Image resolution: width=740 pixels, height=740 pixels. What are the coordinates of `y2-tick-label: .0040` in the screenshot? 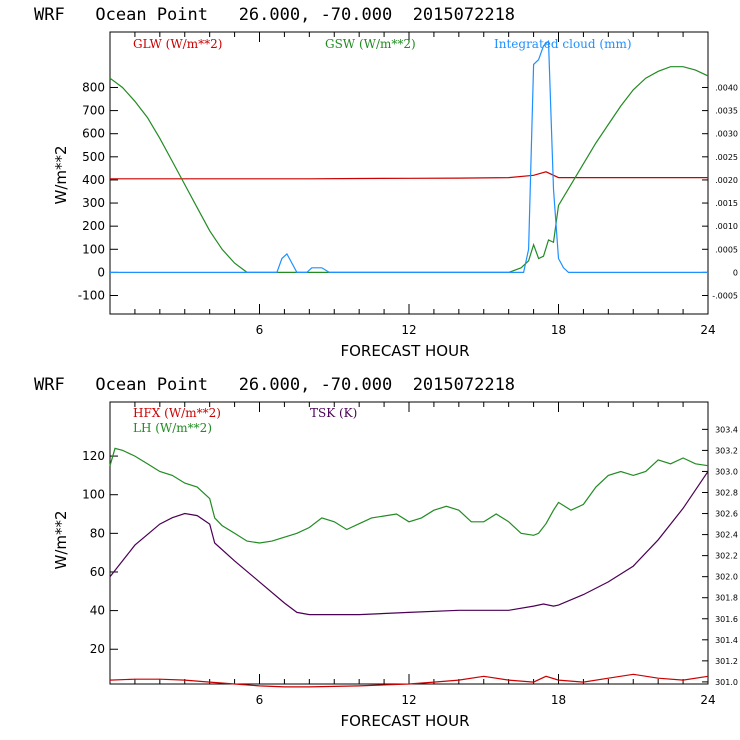 It's located at (726, 87).